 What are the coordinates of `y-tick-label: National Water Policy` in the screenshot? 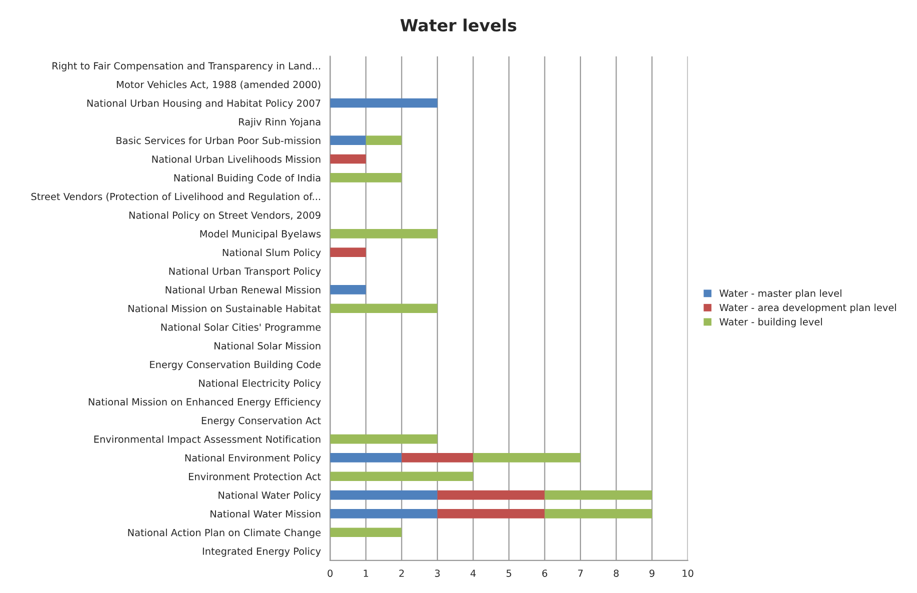 It's located at (269, 496).